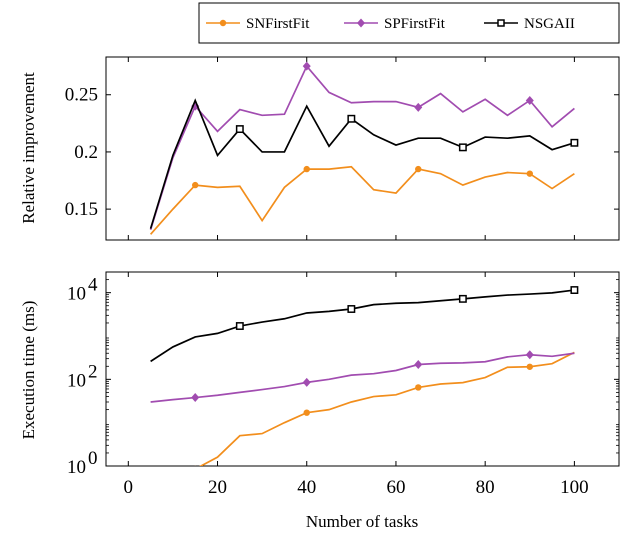  I want to click on bottom-y-tick-exponent-0: 0, so click(93, 458).